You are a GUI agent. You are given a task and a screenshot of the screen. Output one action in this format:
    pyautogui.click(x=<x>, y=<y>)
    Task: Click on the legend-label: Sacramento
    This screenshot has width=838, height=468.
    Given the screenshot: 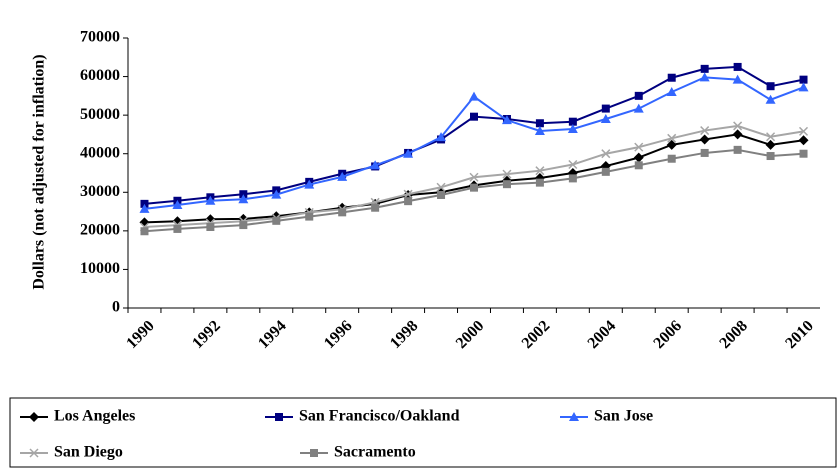 What is the action you would take?
    pyautogui.click(x=375, y=452)
    